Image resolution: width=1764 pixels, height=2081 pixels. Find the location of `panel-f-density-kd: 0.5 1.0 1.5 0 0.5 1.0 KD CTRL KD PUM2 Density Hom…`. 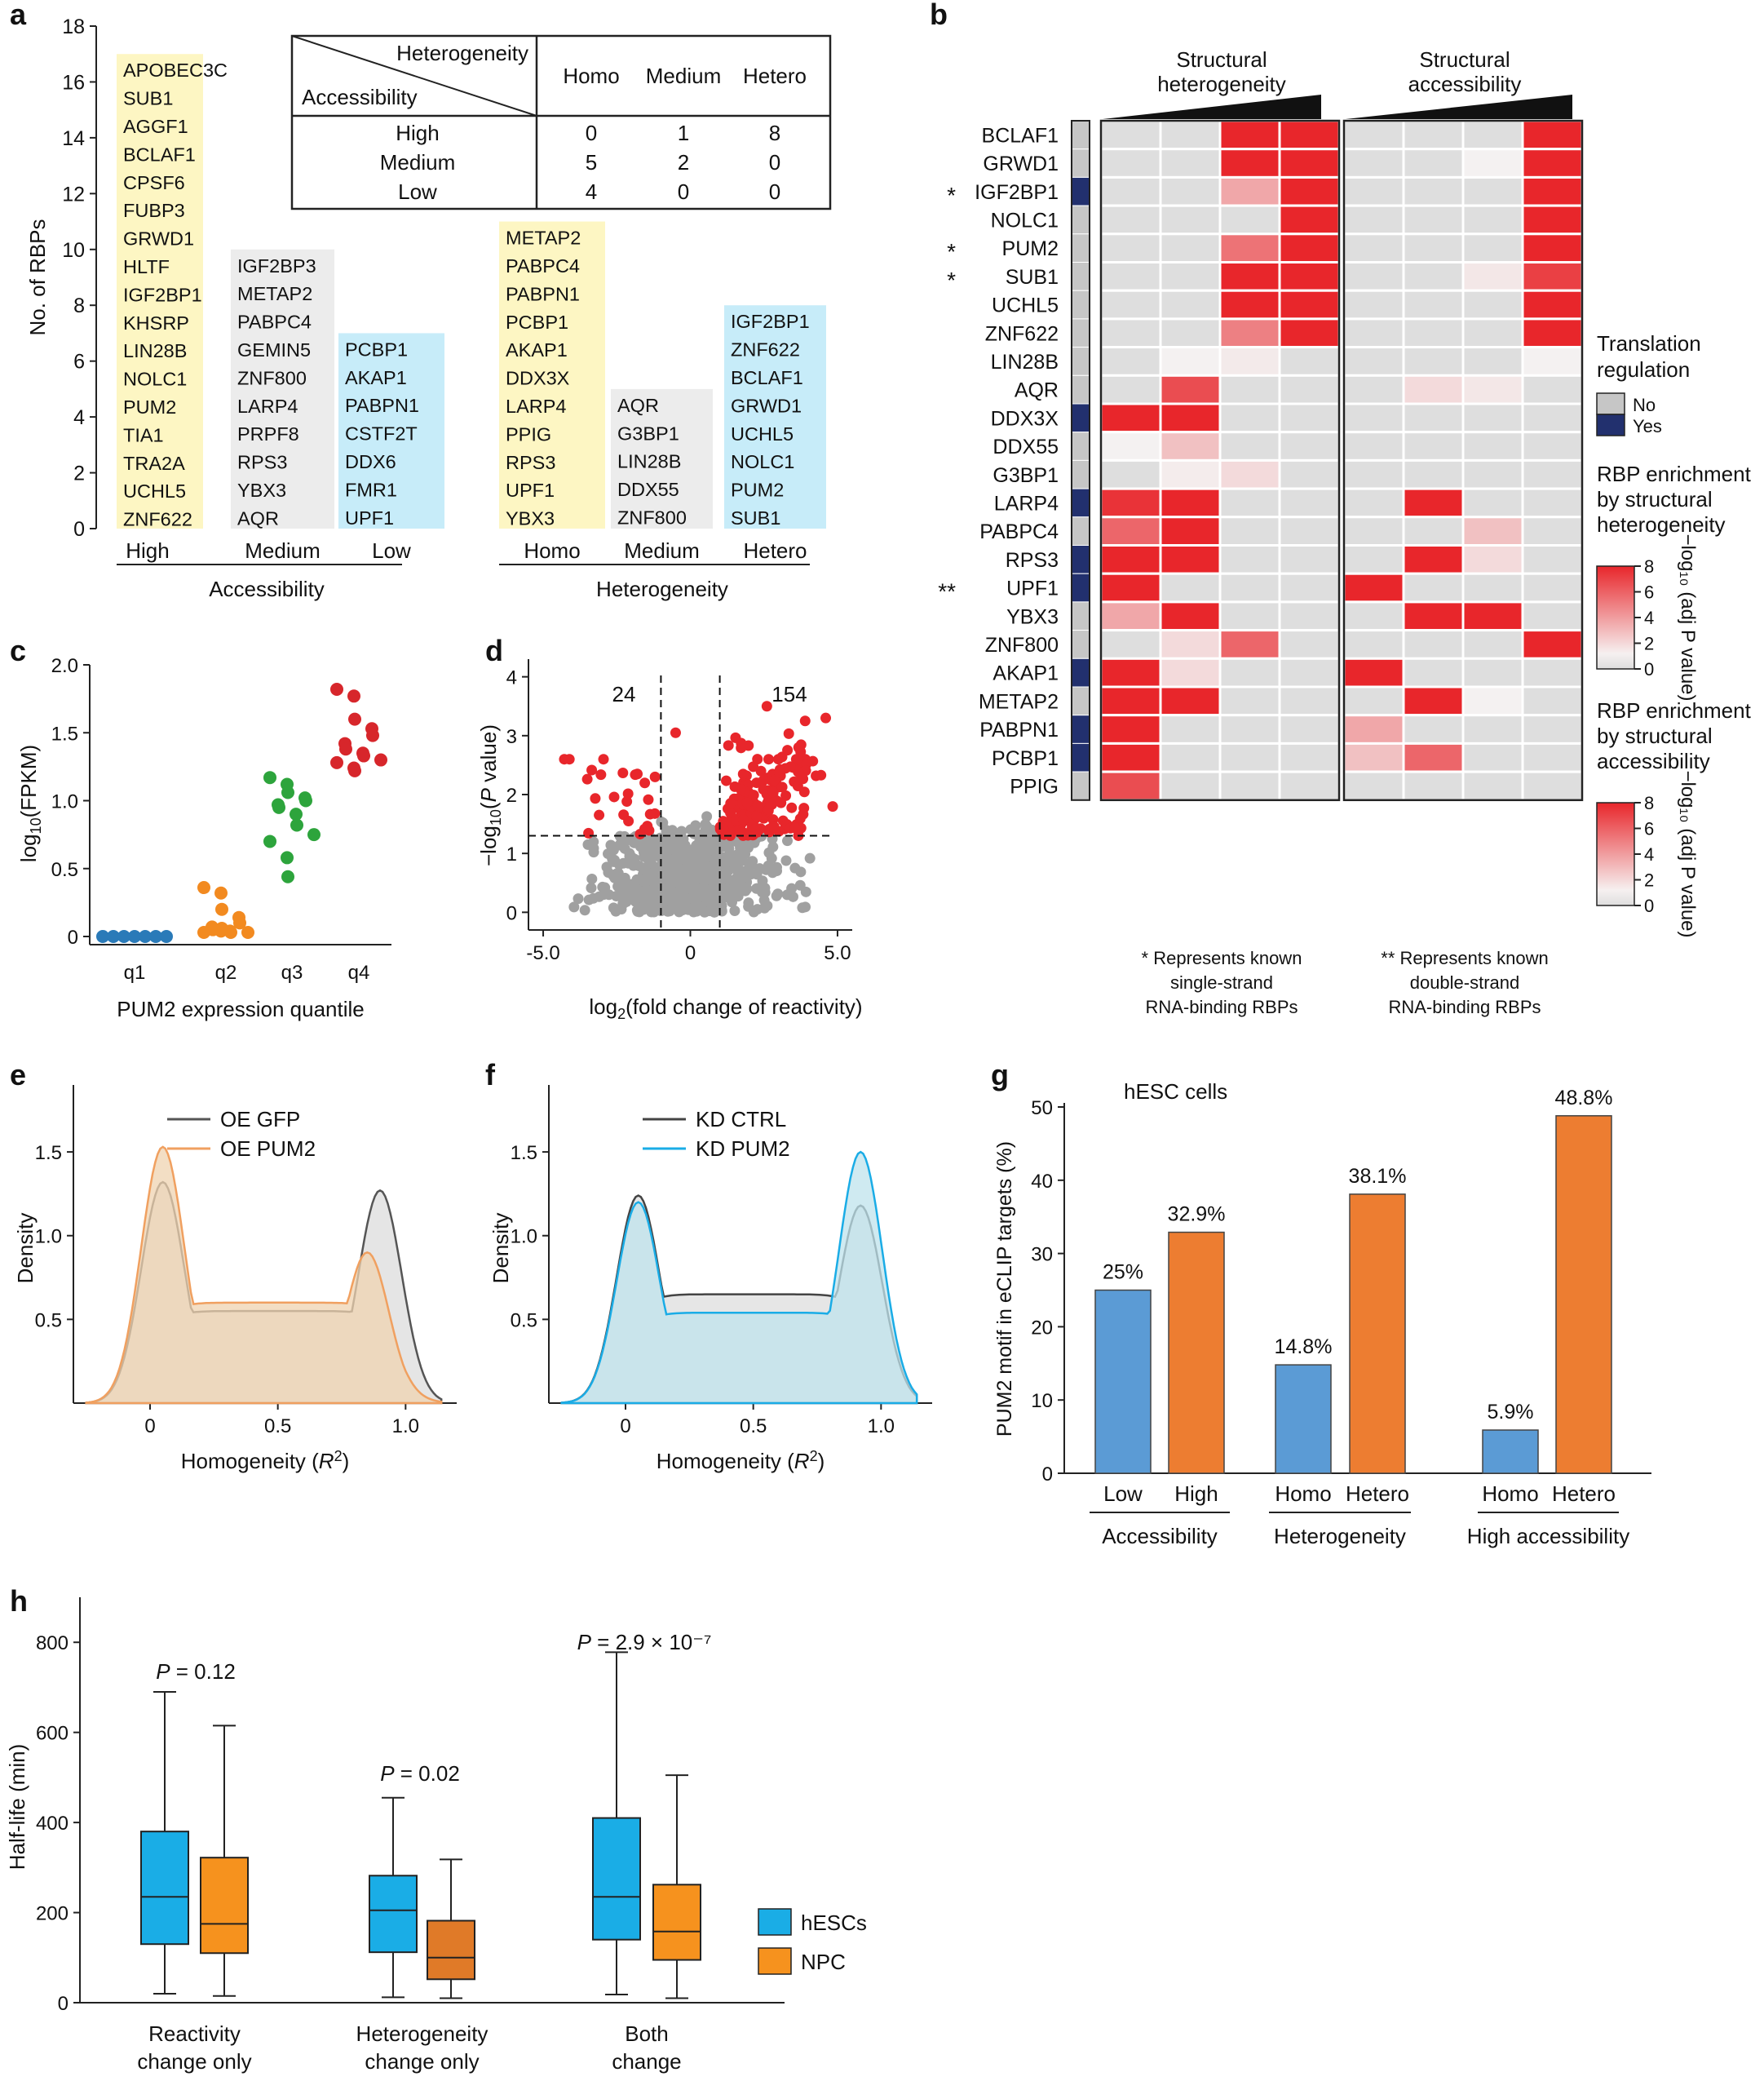

panel-f-density-kd: 0.5 1.0 1.5 0 0.5 1.0 KD CTRL KD PUM2 Density Hom… is located at coordinates (710, 1279).